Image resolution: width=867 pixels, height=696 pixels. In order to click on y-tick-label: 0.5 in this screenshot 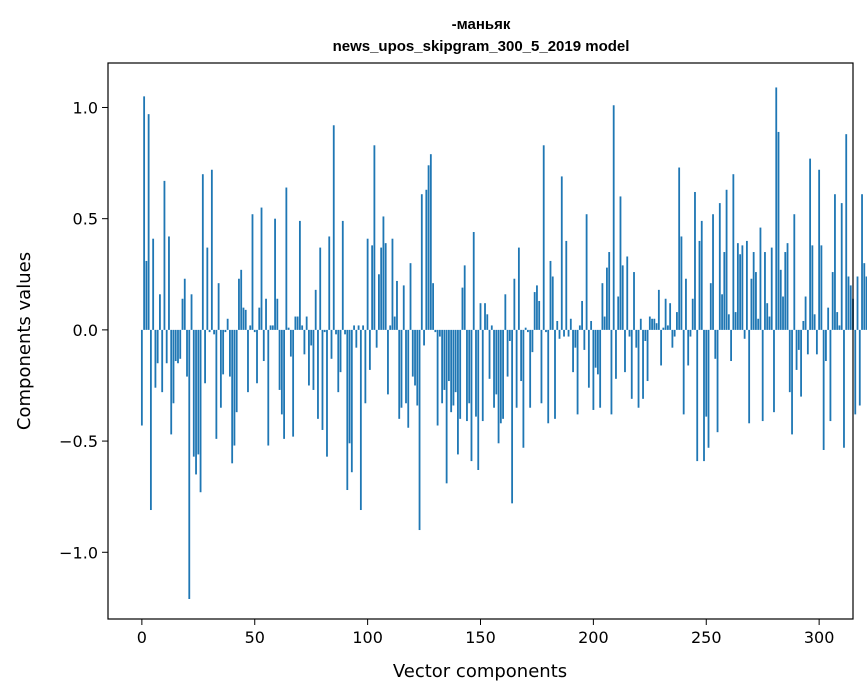, I will do `click(85, 219)`.